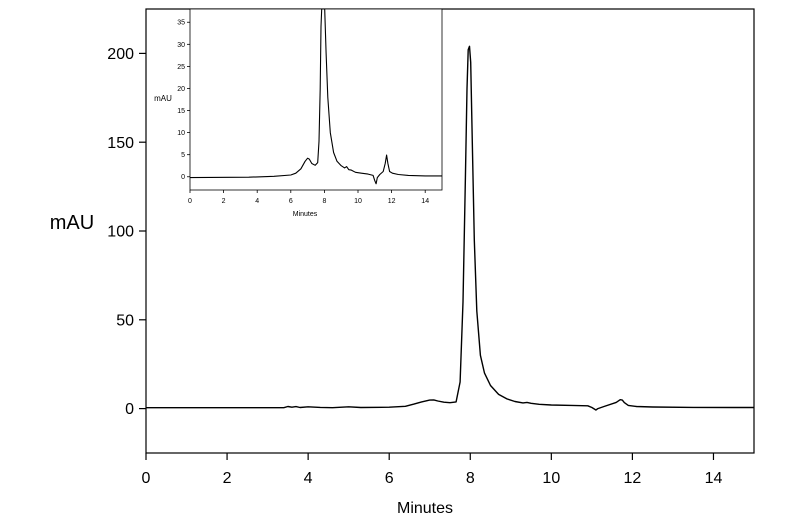 This screenshot has height=523, width=800. I want to click on main-y-axis-ticks: 0 50 100 150 200, so click(126, 232).